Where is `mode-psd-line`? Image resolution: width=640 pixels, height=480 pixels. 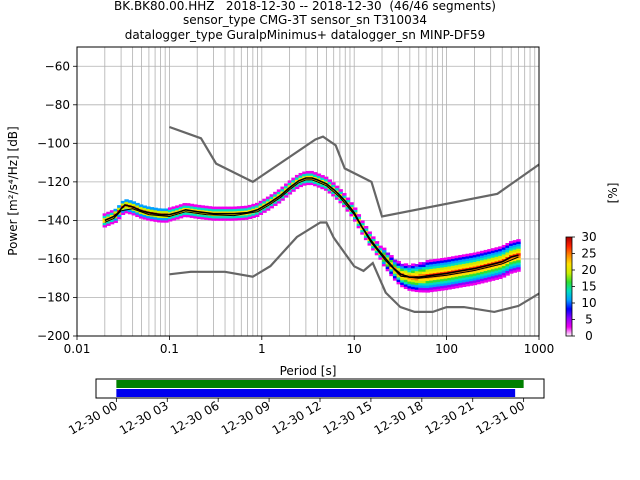 mode-psd-line is located at coordinates (311, 229).